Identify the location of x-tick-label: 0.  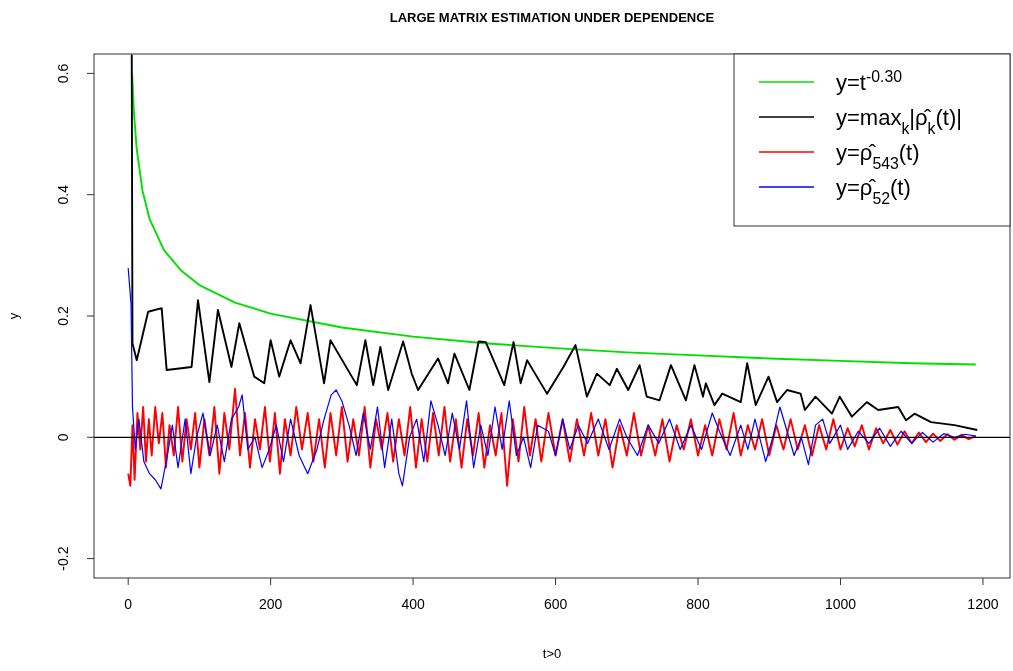
(128, 604).